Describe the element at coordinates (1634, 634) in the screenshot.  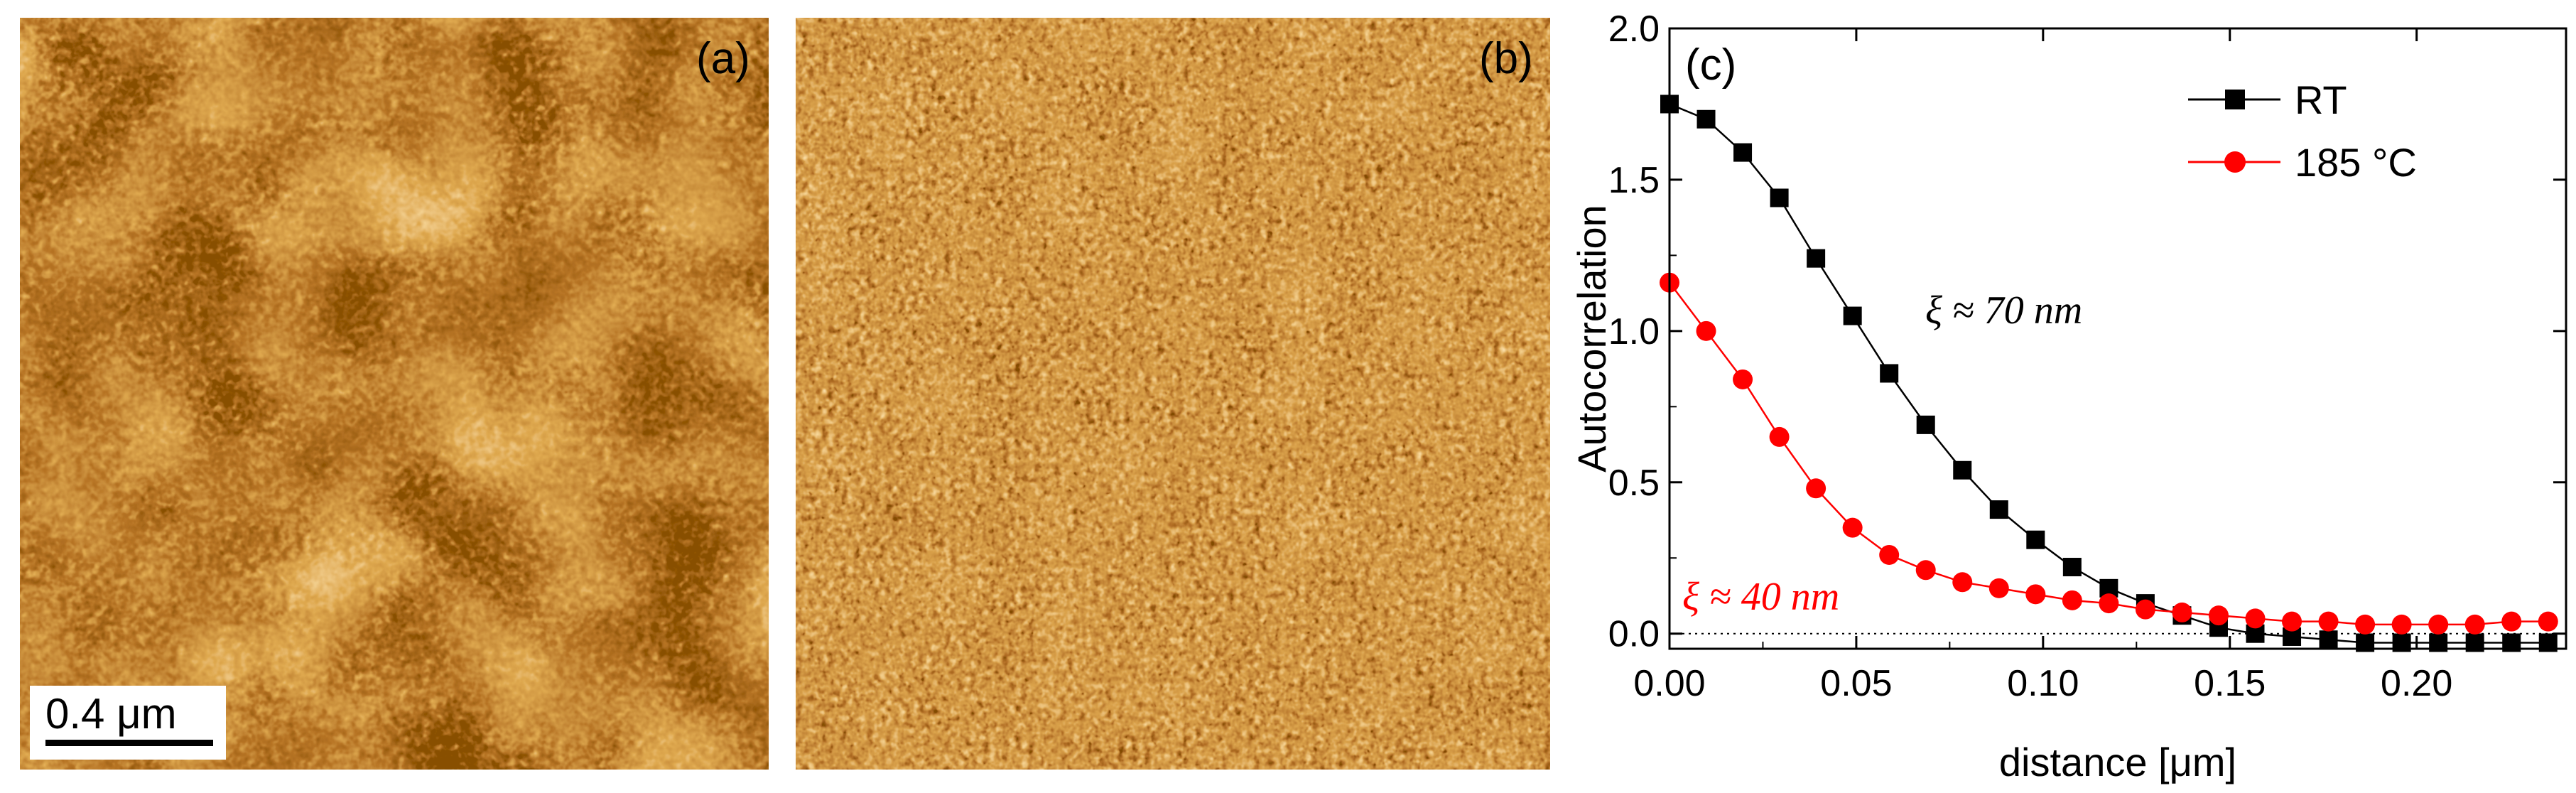
I see `y-tick-label: 0.0` at that location.